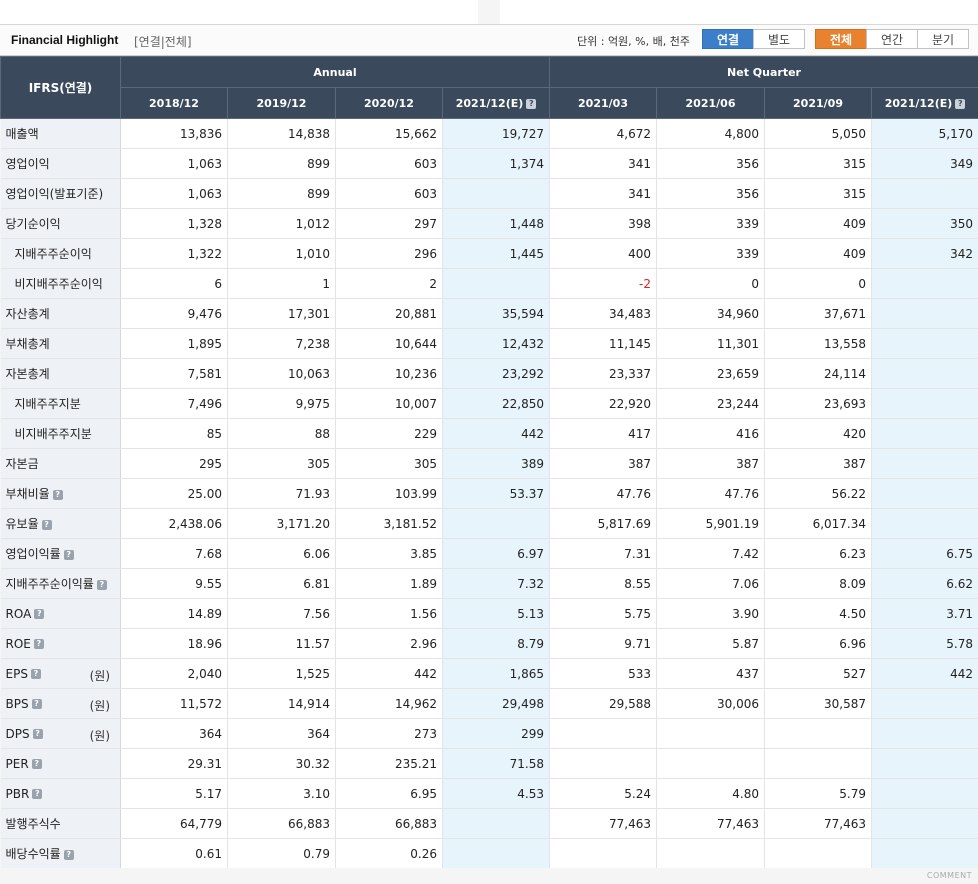 This screenshot has width=978, height=884. I want to click on value-cell: 4.53, so click(496, 793).